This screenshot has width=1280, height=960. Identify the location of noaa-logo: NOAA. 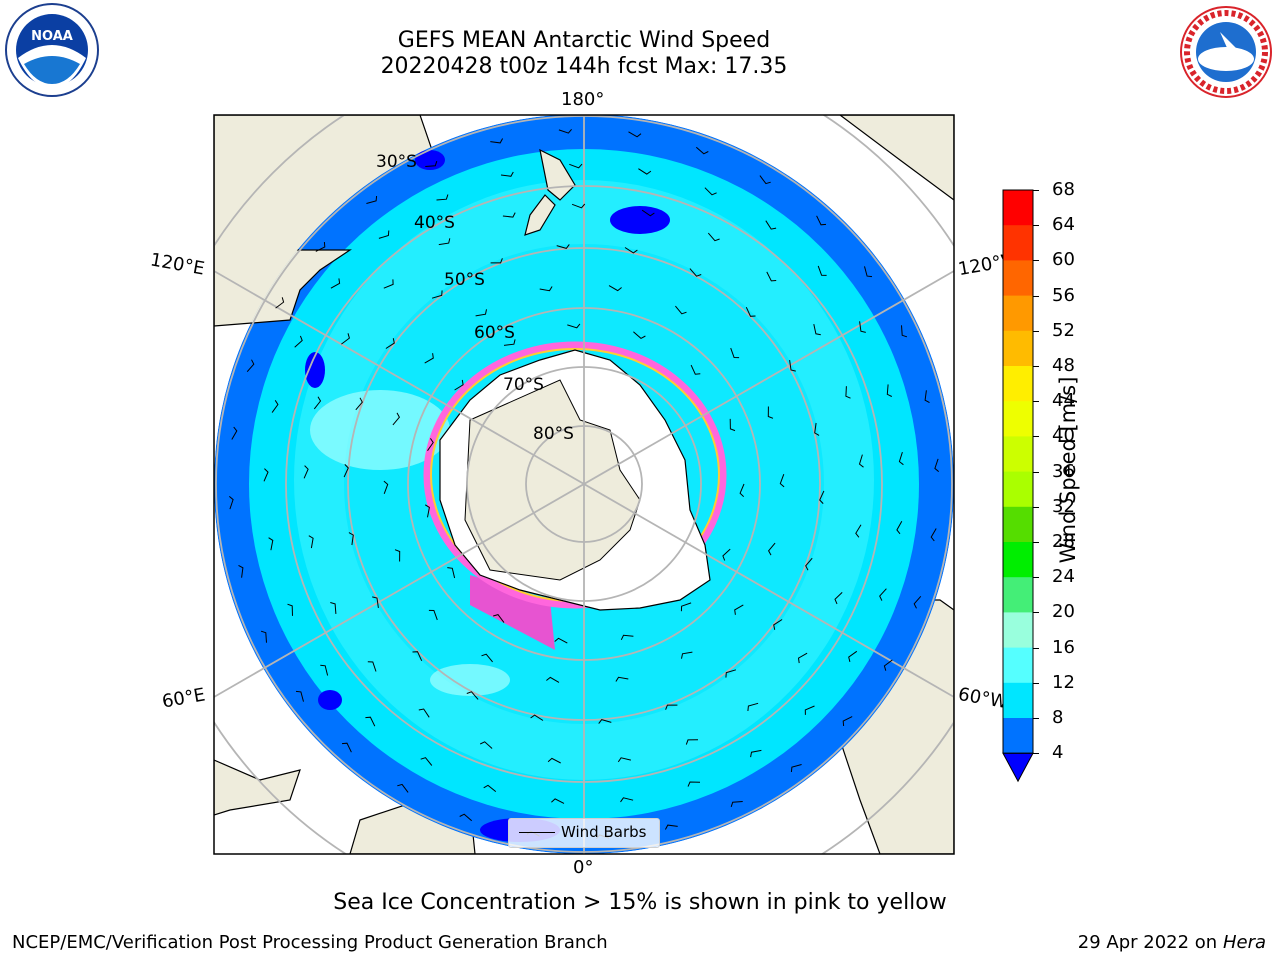
(52, 50).